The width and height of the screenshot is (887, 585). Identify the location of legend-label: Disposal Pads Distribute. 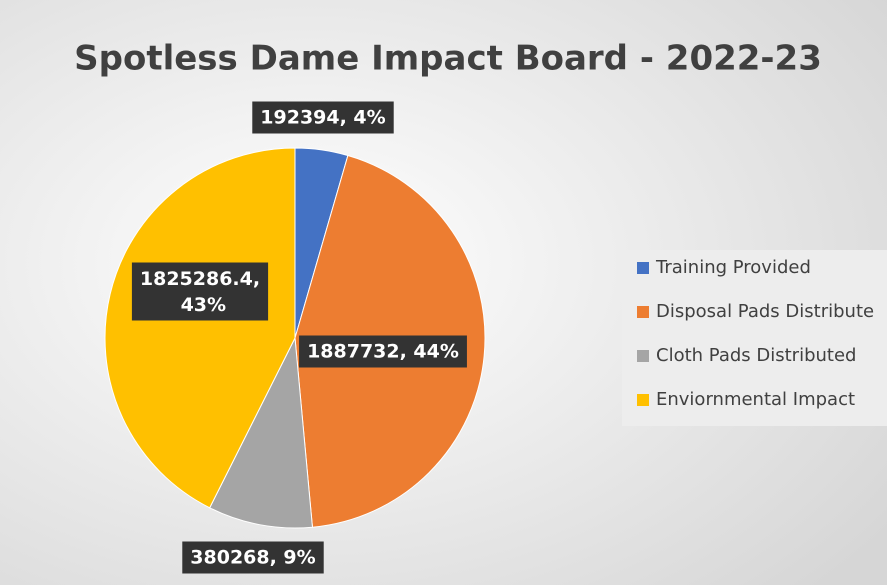
(765, 311).